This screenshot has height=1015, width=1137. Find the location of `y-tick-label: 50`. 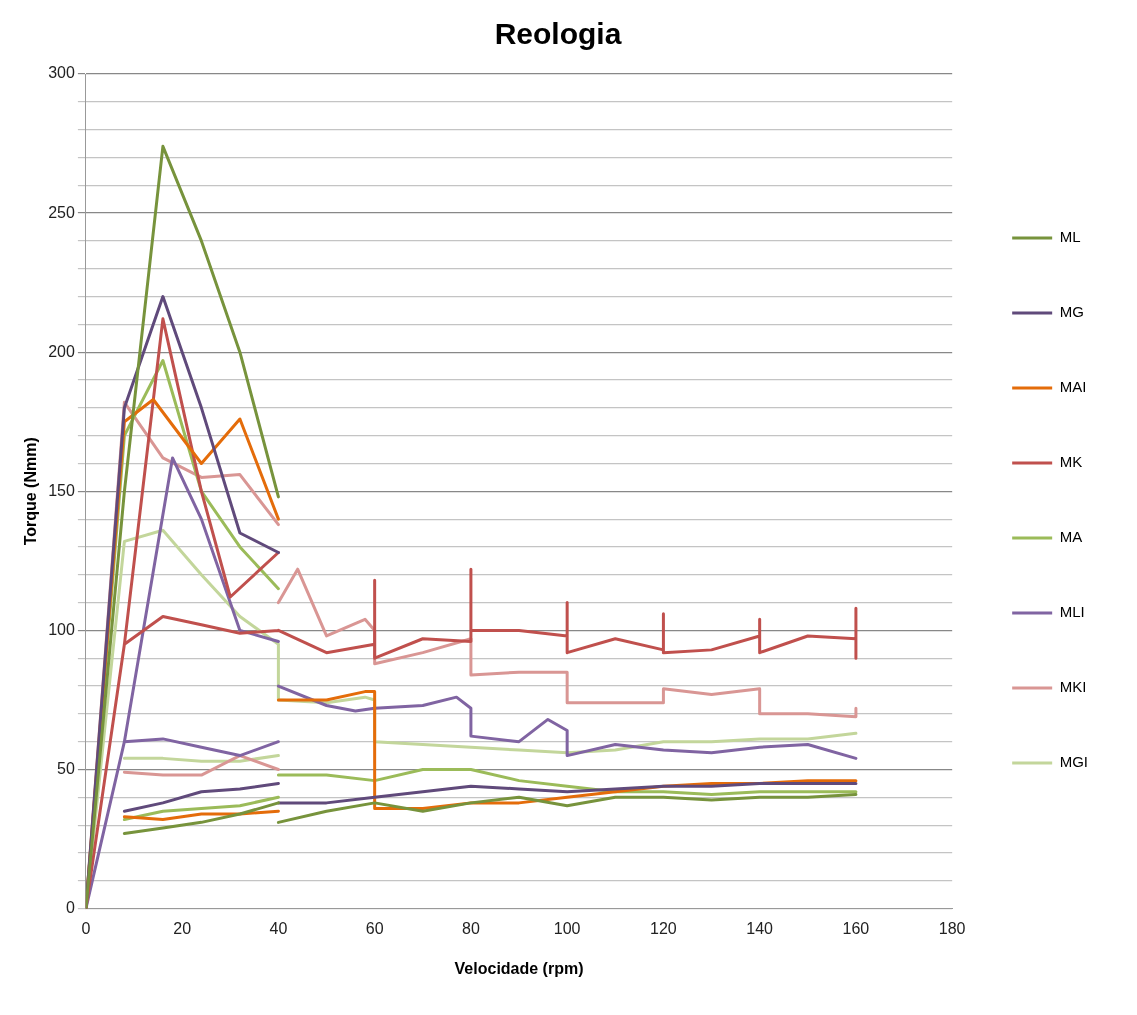

y-tick-label: 50 is located at coordinates (66, 768).